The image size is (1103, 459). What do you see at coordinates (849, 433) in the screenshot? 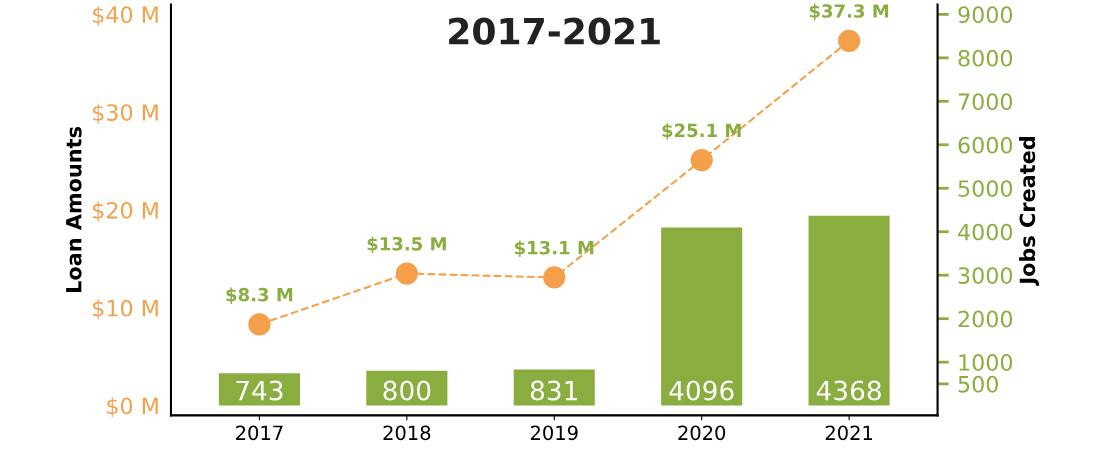
I see `x-tick-label: 2021` at bounding box center [849, 433].